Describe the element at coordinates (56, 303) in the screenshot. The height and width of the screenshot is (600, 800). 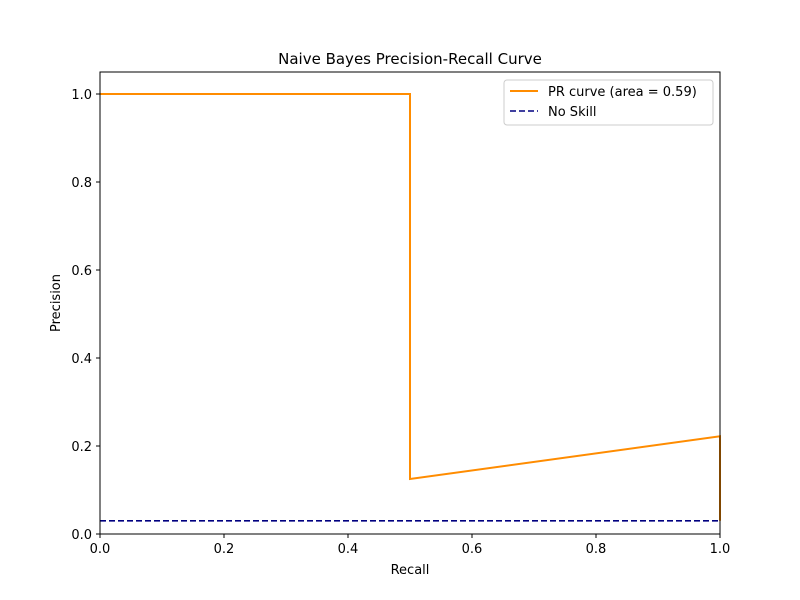
I see `y-axis-label: Precision` at that location.